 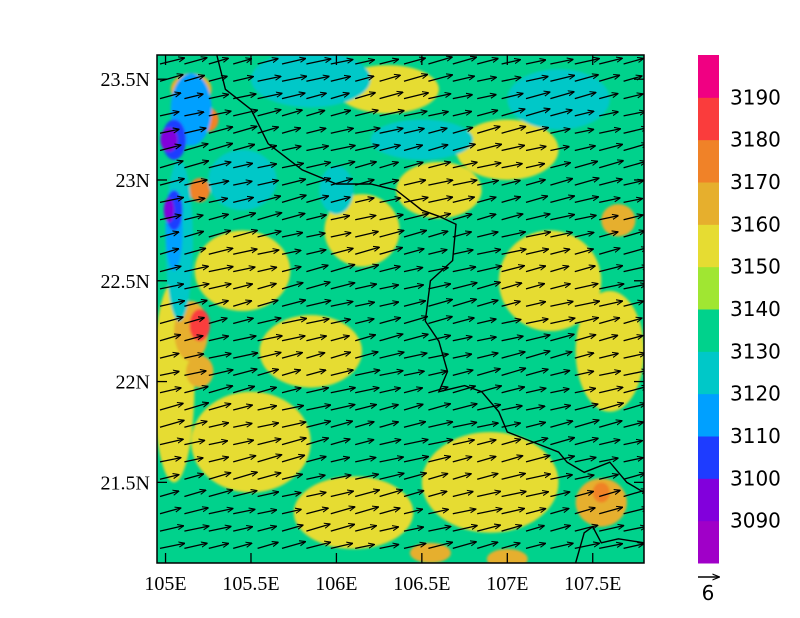 What do you see at coordinates (125, 80) in the screenshot?
I see `y-tick-label: 23.5N` at bounding box center [125, 80].